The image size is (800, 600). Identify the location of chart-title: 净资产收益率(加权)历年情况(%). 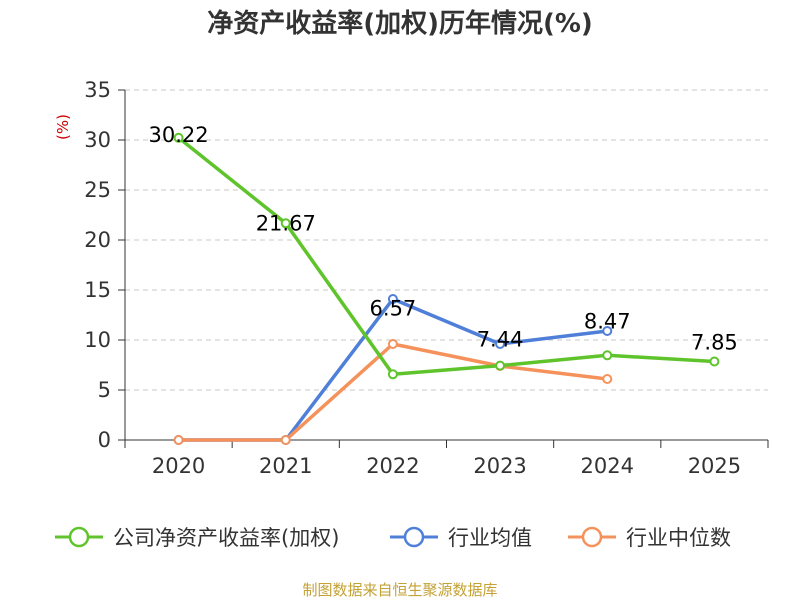
(400, 23).